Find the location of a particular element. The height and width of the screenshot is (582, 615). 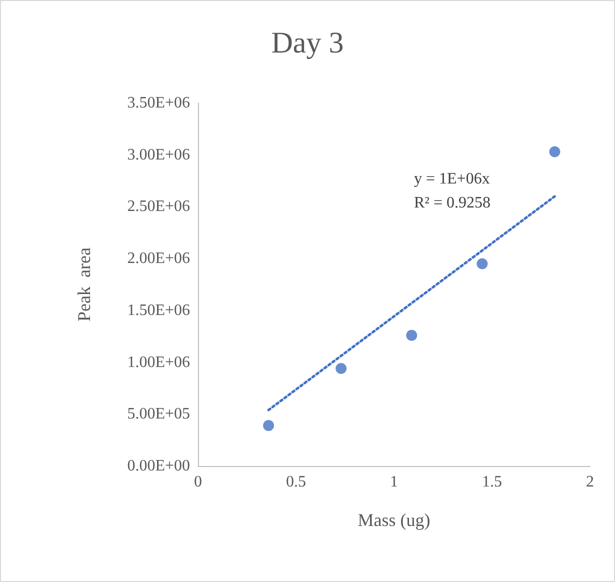

x-tick-label: 0 is located at coordinates (198, 482).